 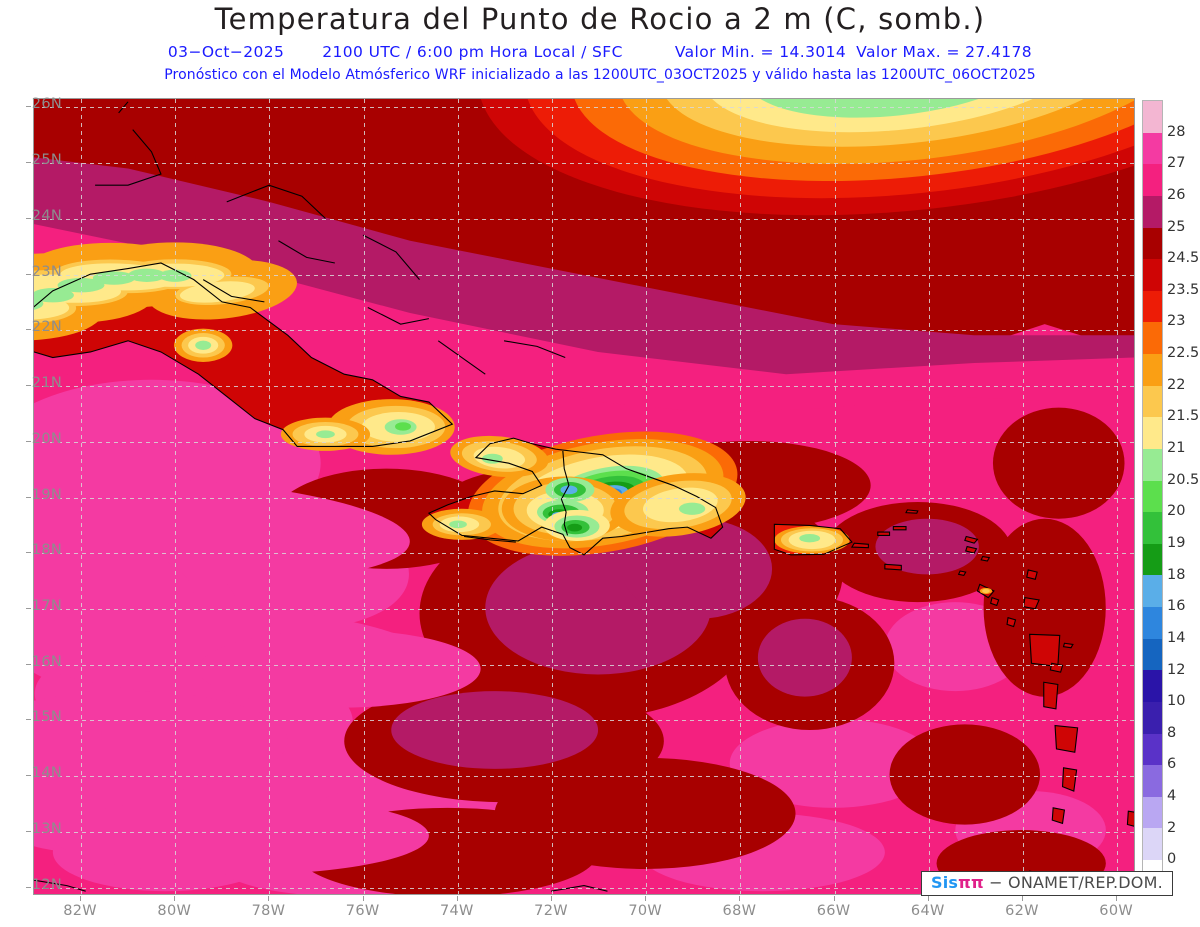 What do you see at coordinates (739, 911) in the screenshot?
I see `lon-tick-label: 68W` at bounding box center [739, 911].